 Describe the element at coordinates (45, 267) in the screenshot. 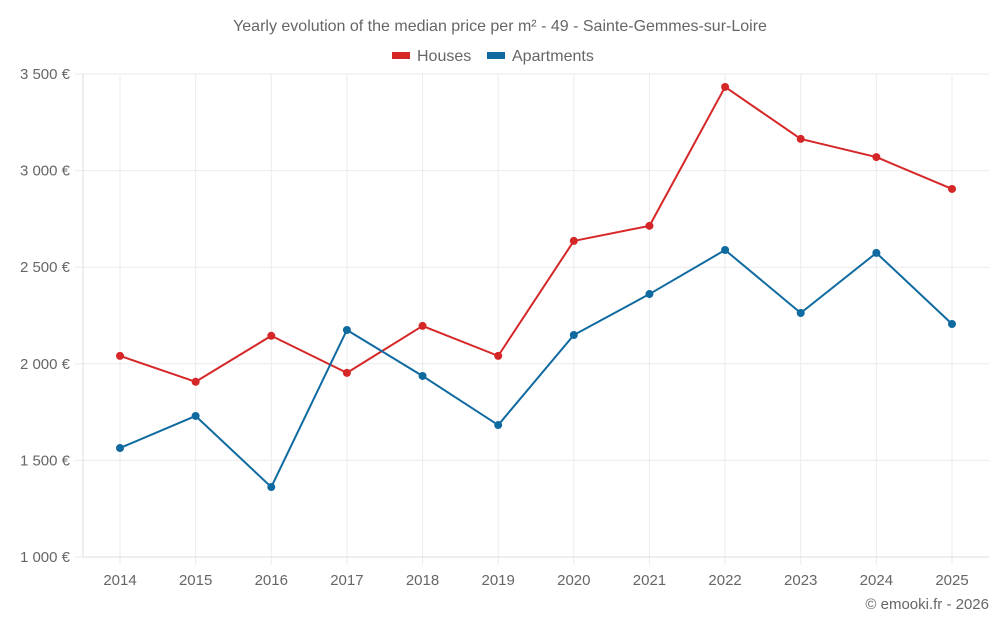

I see `y-tick-label: 2 500 €` at that location.